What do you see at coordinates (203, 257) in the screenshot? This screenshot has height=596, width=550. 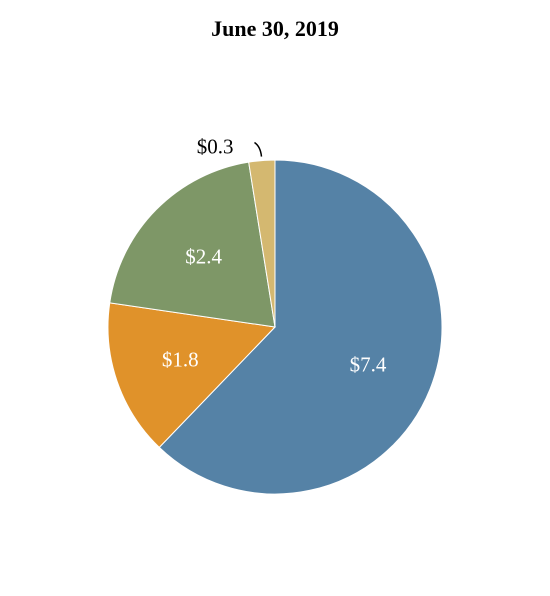 I see `slice-label-3: $2.4` at bounding box center [203, 257].